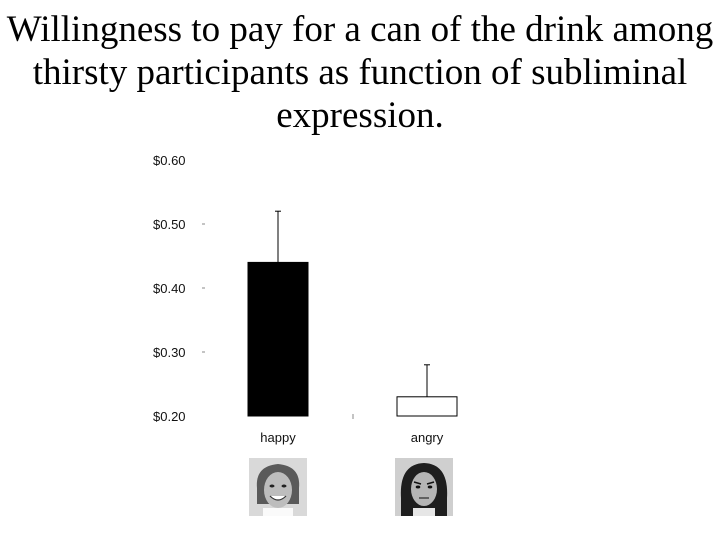  What do you see at coordinates (169, 288) in the screenshot?
I see `y-tick-label: $0.40` at bounding box center [169, 288].